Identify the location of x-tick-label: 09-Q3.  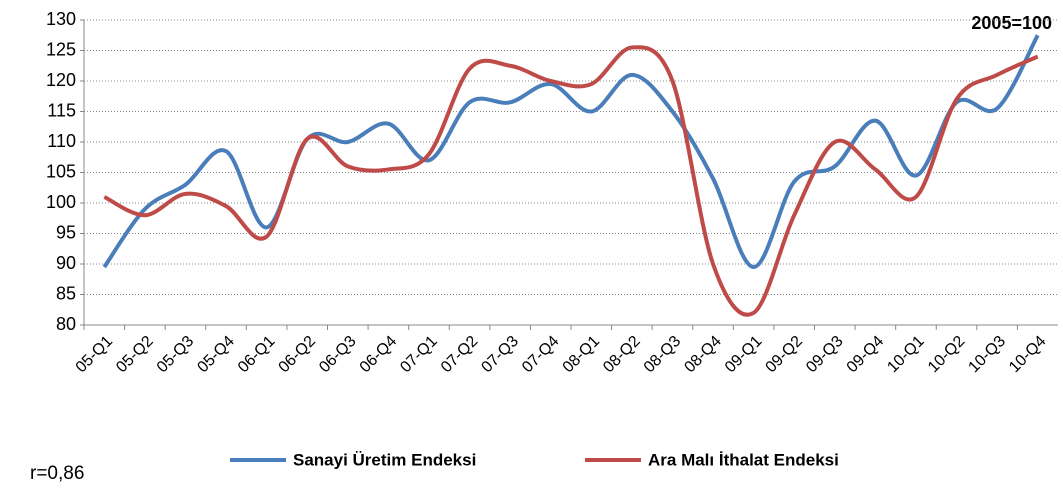
(825, 355).